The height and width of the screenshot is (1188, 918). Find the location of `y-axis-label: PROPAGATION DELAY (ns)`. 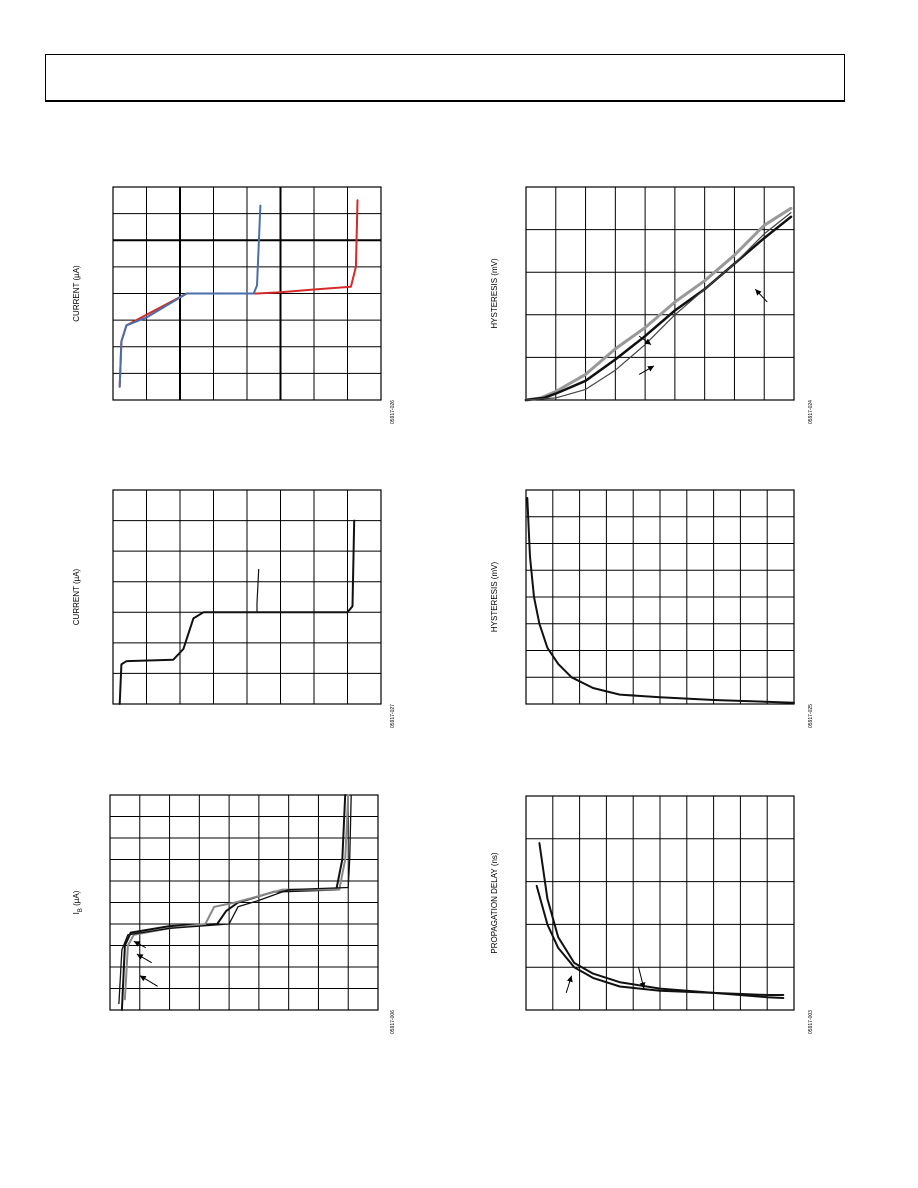

y-axis-label: PROPAGATION DELAY (ns) is located at coordinates (494, 903).